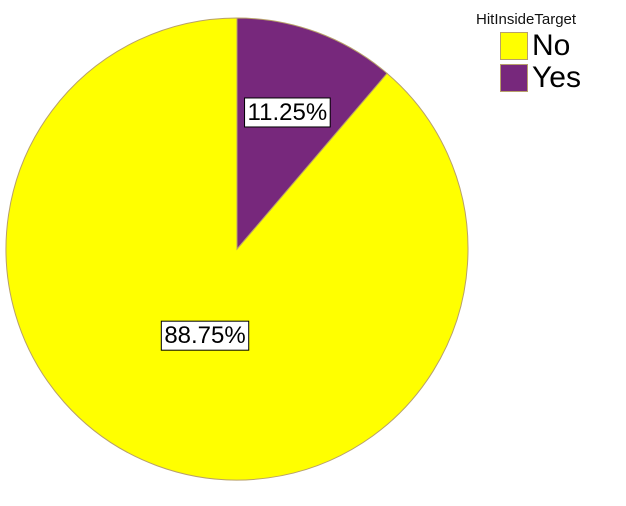  I want to click on legend: HitInsideTarget No Yes, so click(548, 52).